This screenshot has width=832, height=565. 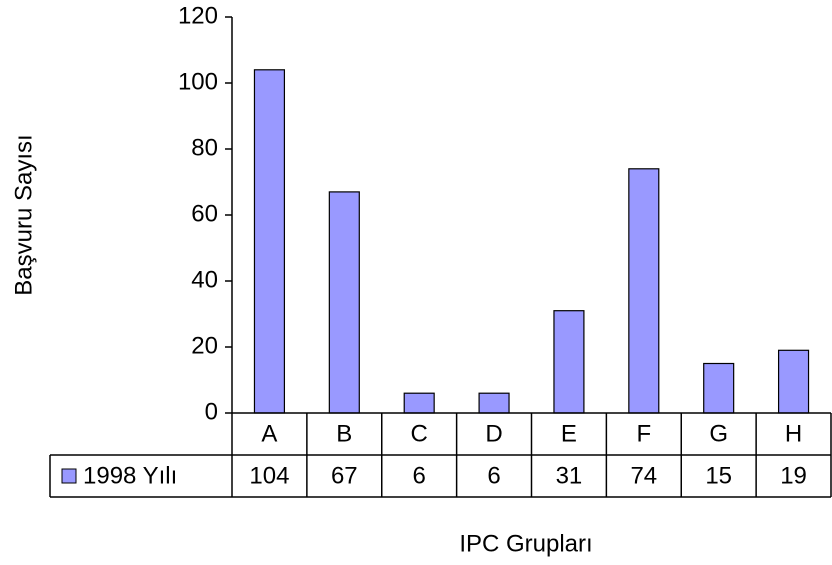 I want to click on x-tick-label: B, so click(x=344, y=433).